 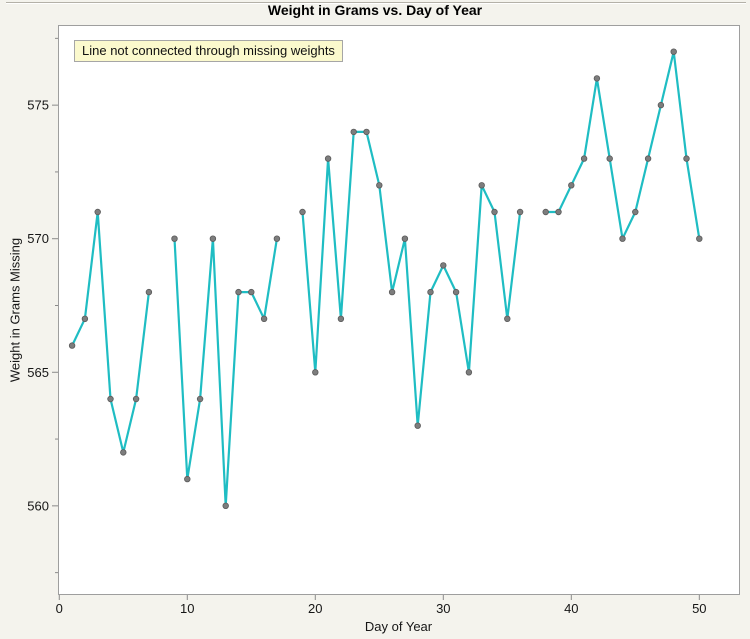 What do you see at coordinates (59, 608) in the screenshot?
I see `svg-text: 0` at bounding box center [59, 608].